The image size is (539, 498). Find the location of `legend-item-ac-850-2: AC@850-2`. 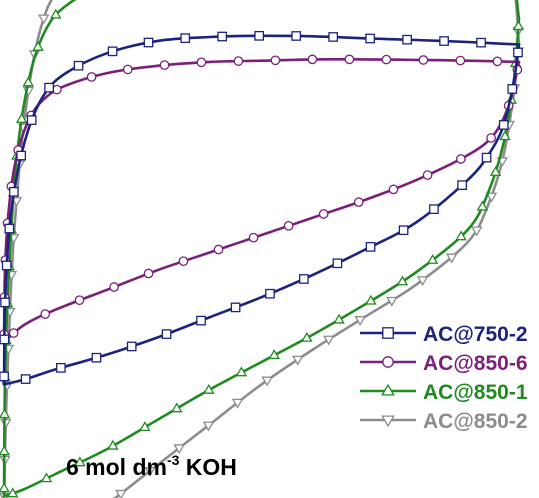

legend-item-ac-850-2: AC@850-2 is located at coordinates (444, 421).